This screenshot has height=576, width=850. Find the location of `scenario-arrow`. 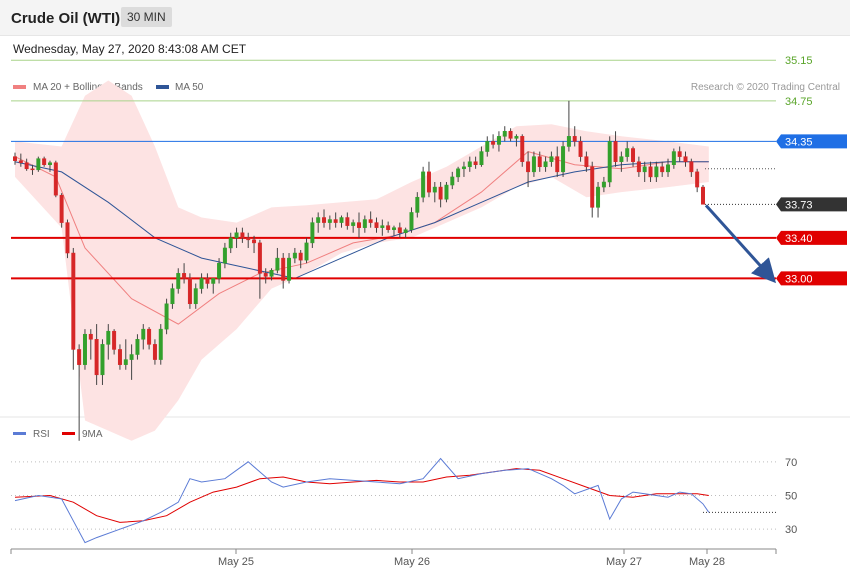

scenario-arrow is located at coordinates (740, 244).